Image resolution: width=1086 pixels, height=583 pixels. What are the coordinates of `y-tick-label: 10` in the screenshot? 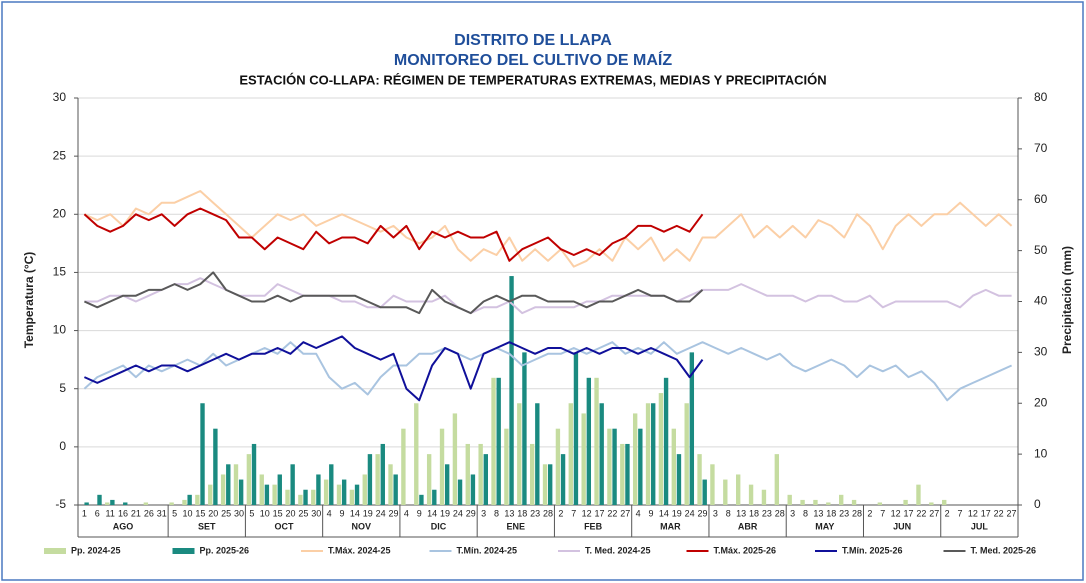 It's located at (60, 330).